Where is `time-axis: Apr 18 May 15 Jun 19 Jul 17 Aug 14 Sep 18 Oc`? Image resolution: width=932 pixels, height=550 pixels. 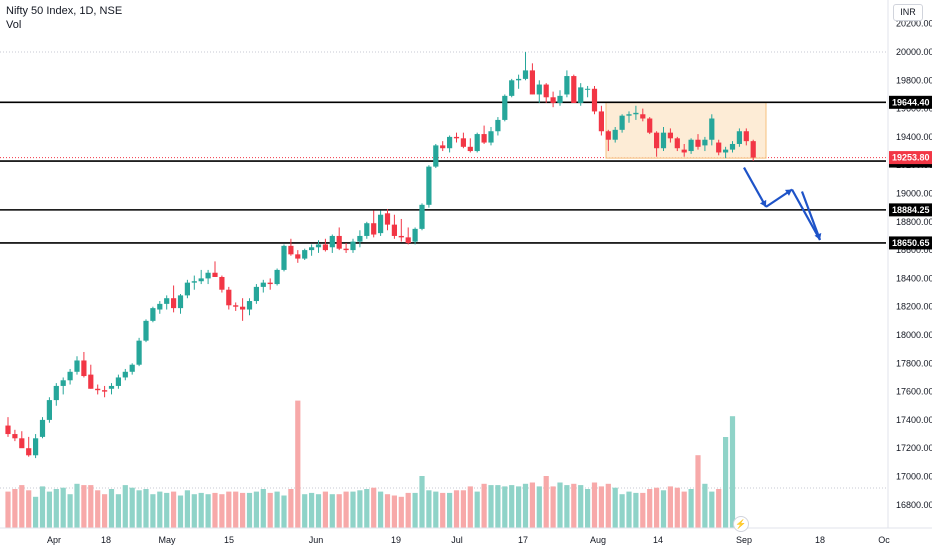
time-axis: Apr 18 May 15 Jun 19 Jul 17 Aug 14 Sep 18 Oc is located at coordinates (466, 536).